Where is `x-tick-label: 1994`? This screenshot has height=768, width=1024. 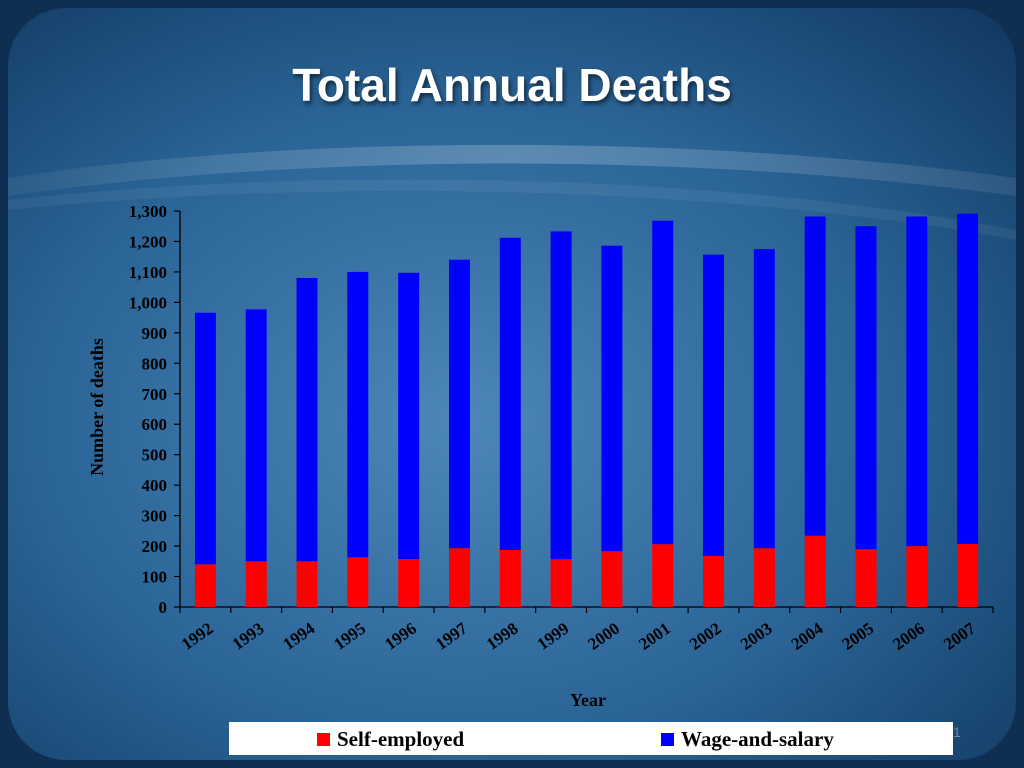 x-tick-label: 1994 is located at coordinates (299, 635).